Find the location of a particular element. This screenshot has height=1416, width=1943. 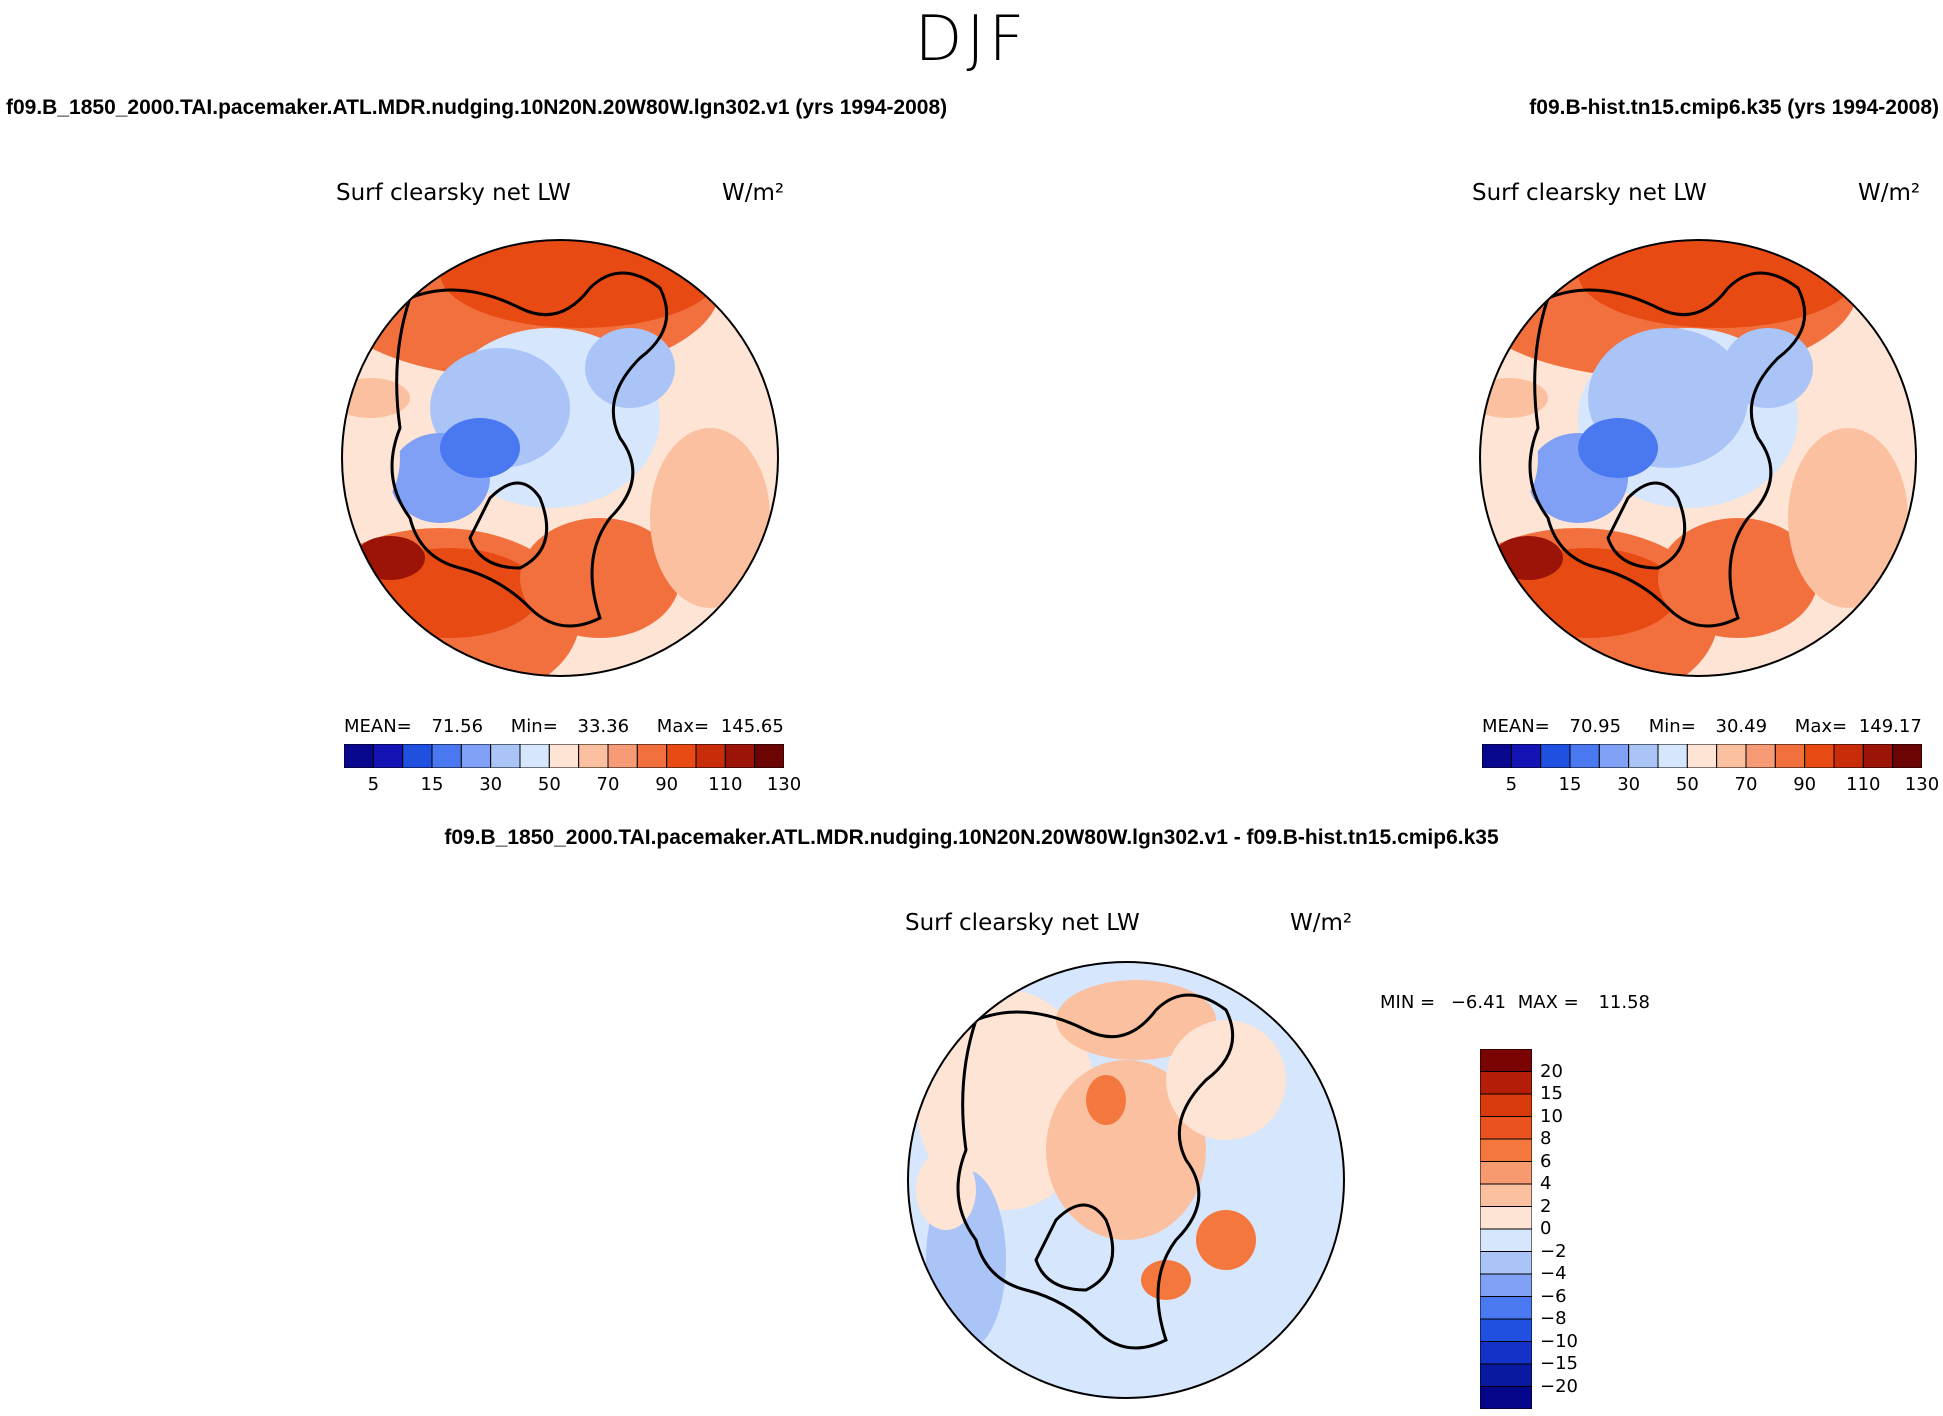

right-max-value: 149.17 is located at coordinates (1890, 726).